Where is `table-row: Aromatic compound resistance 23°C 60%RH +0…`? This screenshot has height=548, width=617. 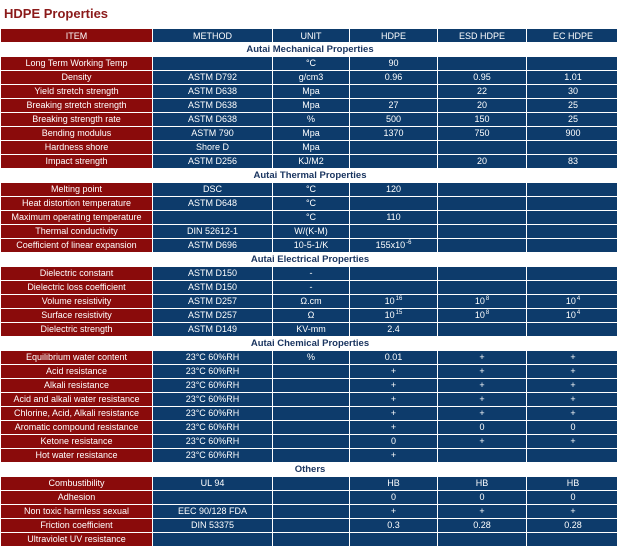 table-row: Aromatic compound resistance 23°C 60%RH +0… is located at coordinates (309, 428).